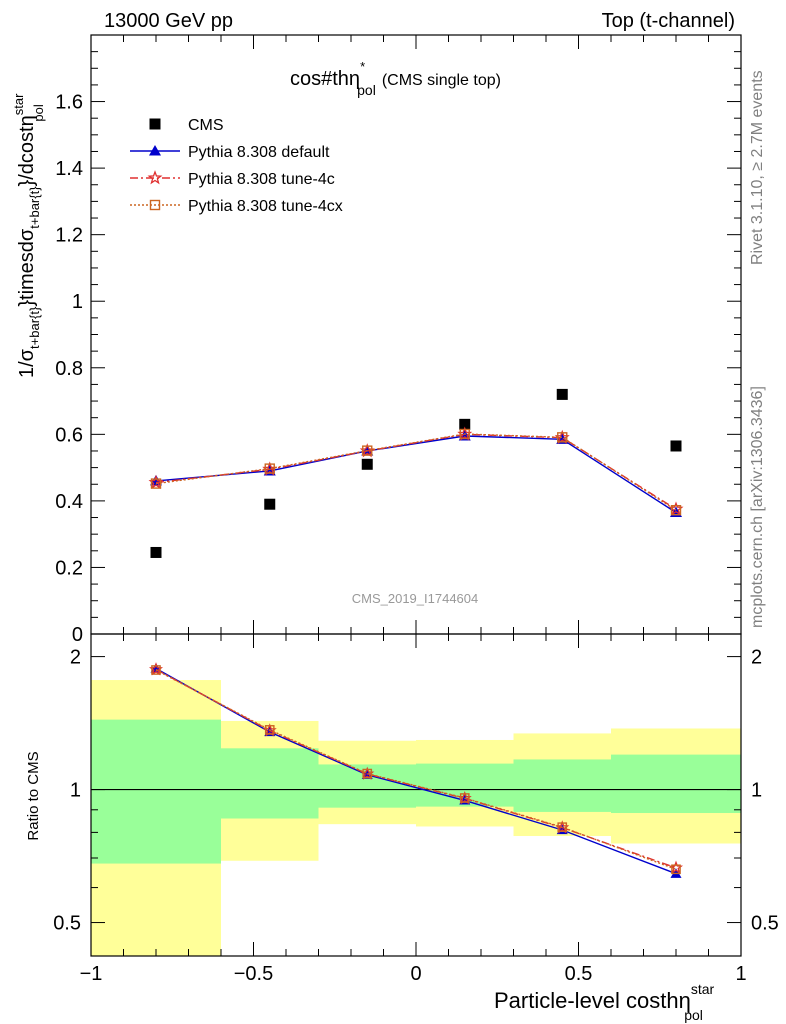  Describe the element at coordinates (765, 924) in the screenshot. I see `ratio-y-tick-label-right: 0.5` at that location.